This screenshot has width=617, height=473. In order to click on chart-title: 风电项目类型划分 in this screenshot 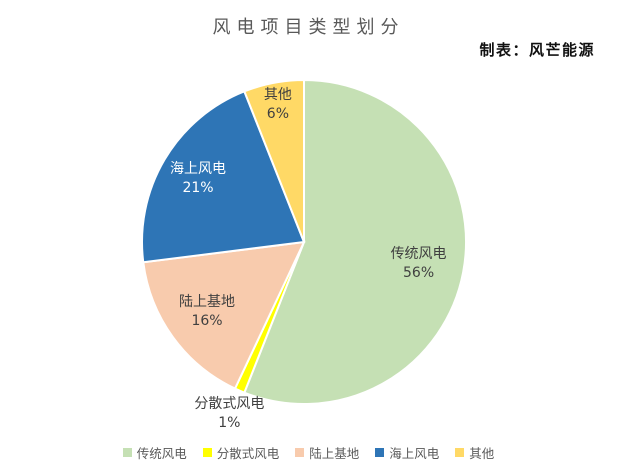, I will do `click(308, 27)`.